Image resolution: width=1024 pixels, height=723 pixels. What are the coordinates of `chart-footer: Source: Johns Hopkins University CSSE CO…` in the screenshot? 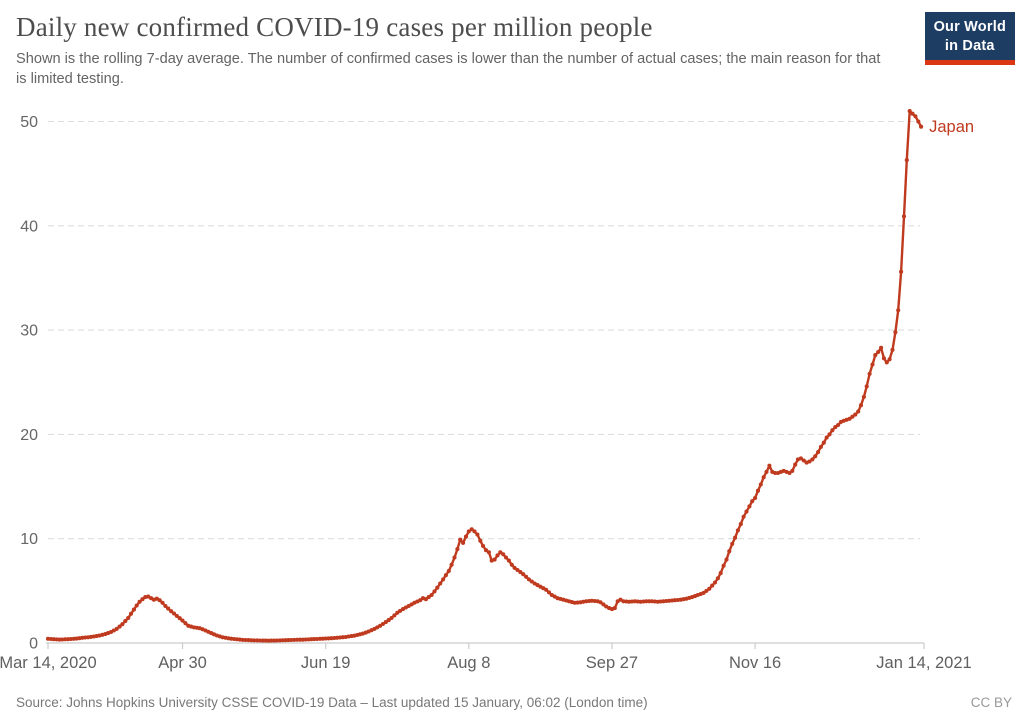 It's located at (514, 702).